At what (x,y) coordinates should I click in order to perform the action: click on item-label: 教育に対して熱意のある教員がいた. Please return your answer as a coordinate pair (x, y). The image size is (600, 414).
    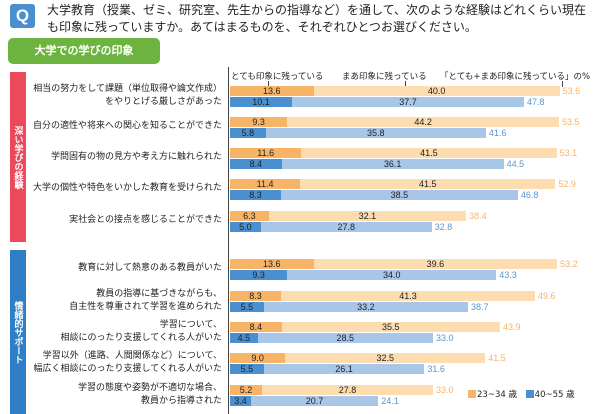
    Looking at the image, I should click on (150, 268).